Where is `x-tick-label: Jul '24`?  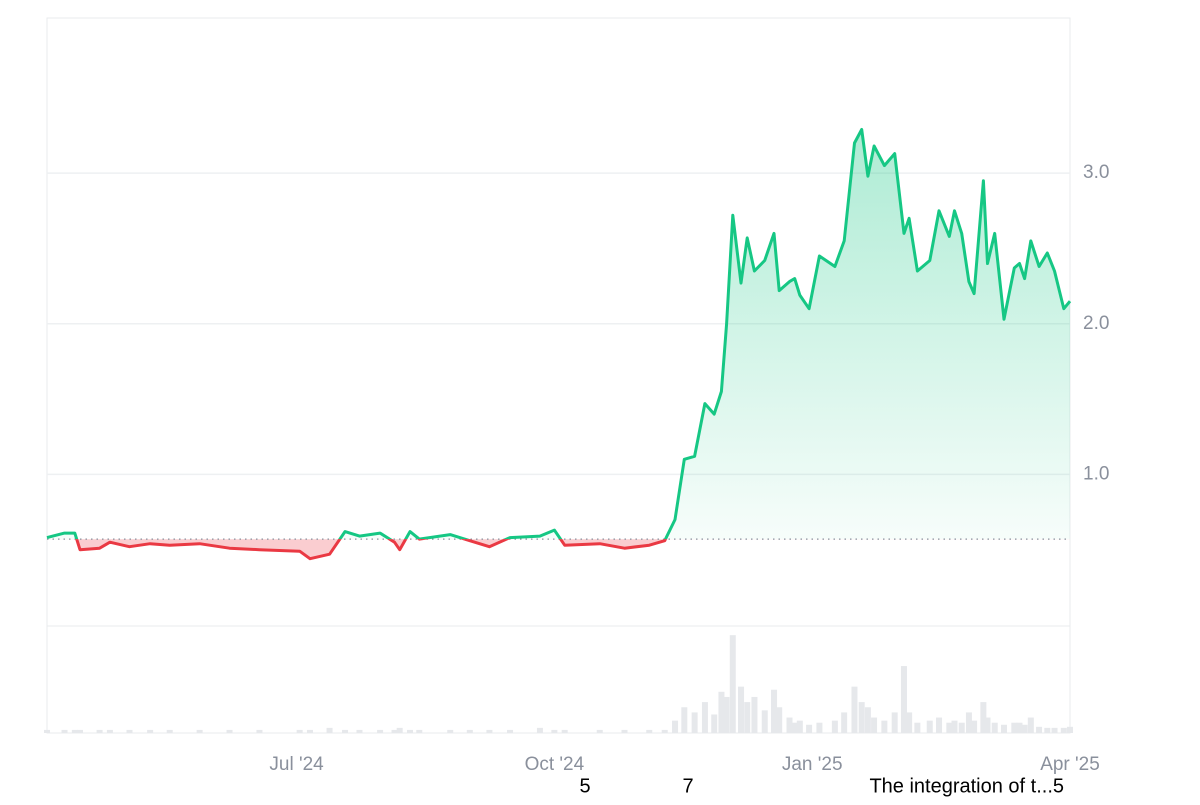
x-tick-label: Jul '24 is located at coordinates (296, 764).